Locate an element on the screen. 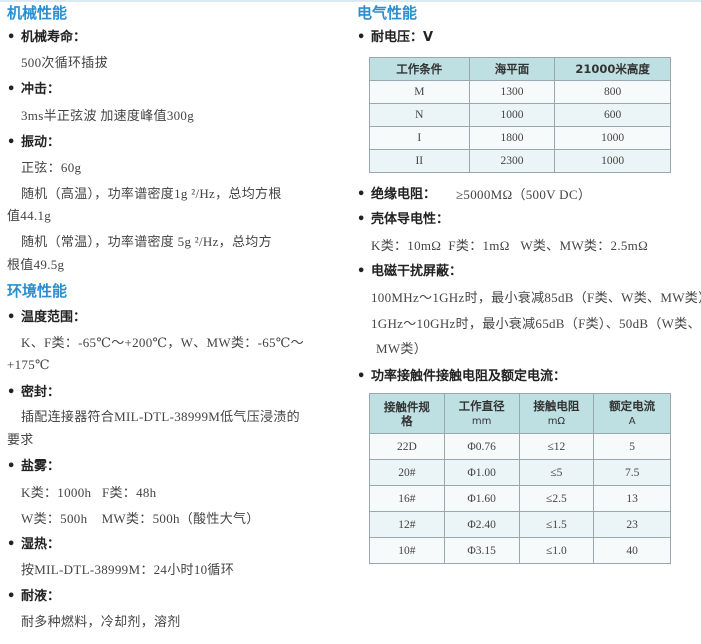 Image resolution: width=701 pixels, height=644 pixels. header-cell: 海平面 is located at coordinates (512, 69).